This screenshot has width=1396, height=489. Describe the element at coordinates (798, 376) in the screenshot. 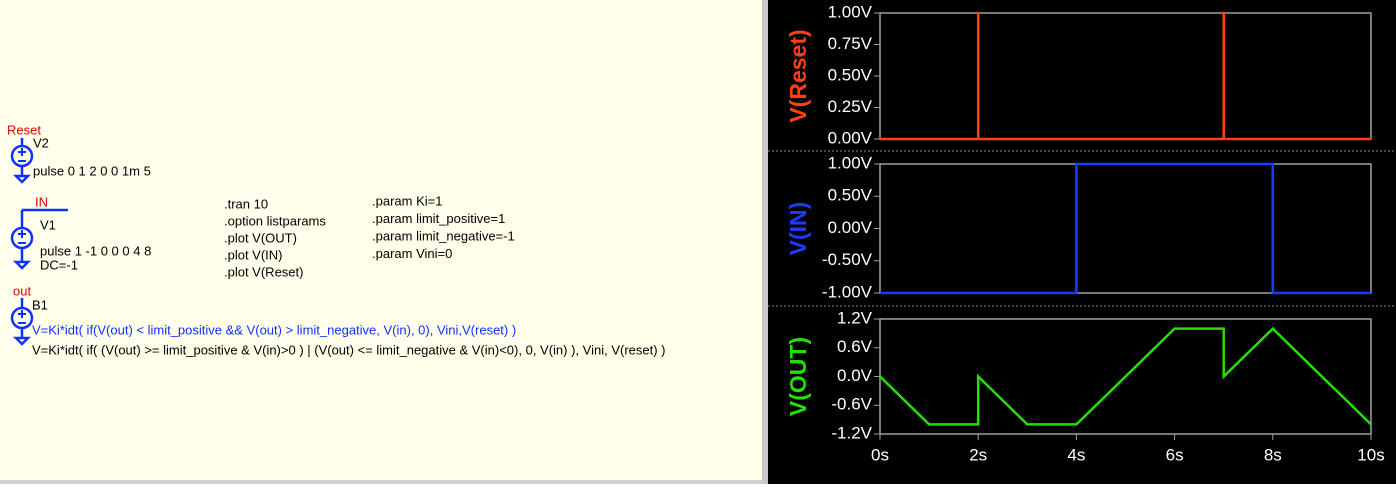

I see `y-axis-label: V(OUT)` at that location.